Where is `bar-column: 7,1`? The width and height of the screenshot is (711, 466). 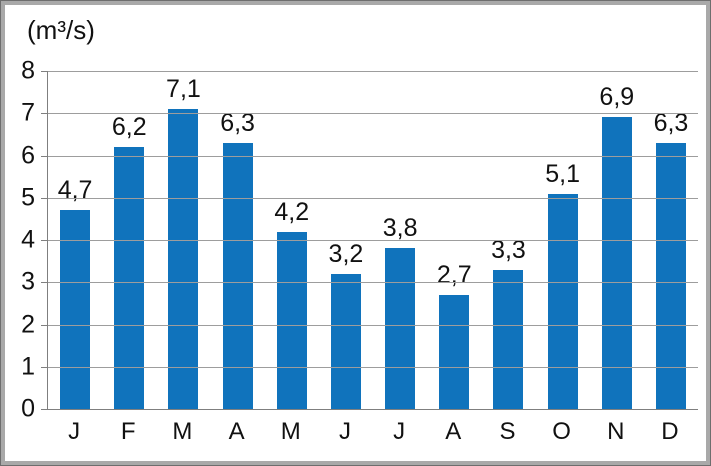 bar-column: 7,1 is located at coordinates (183, 240).